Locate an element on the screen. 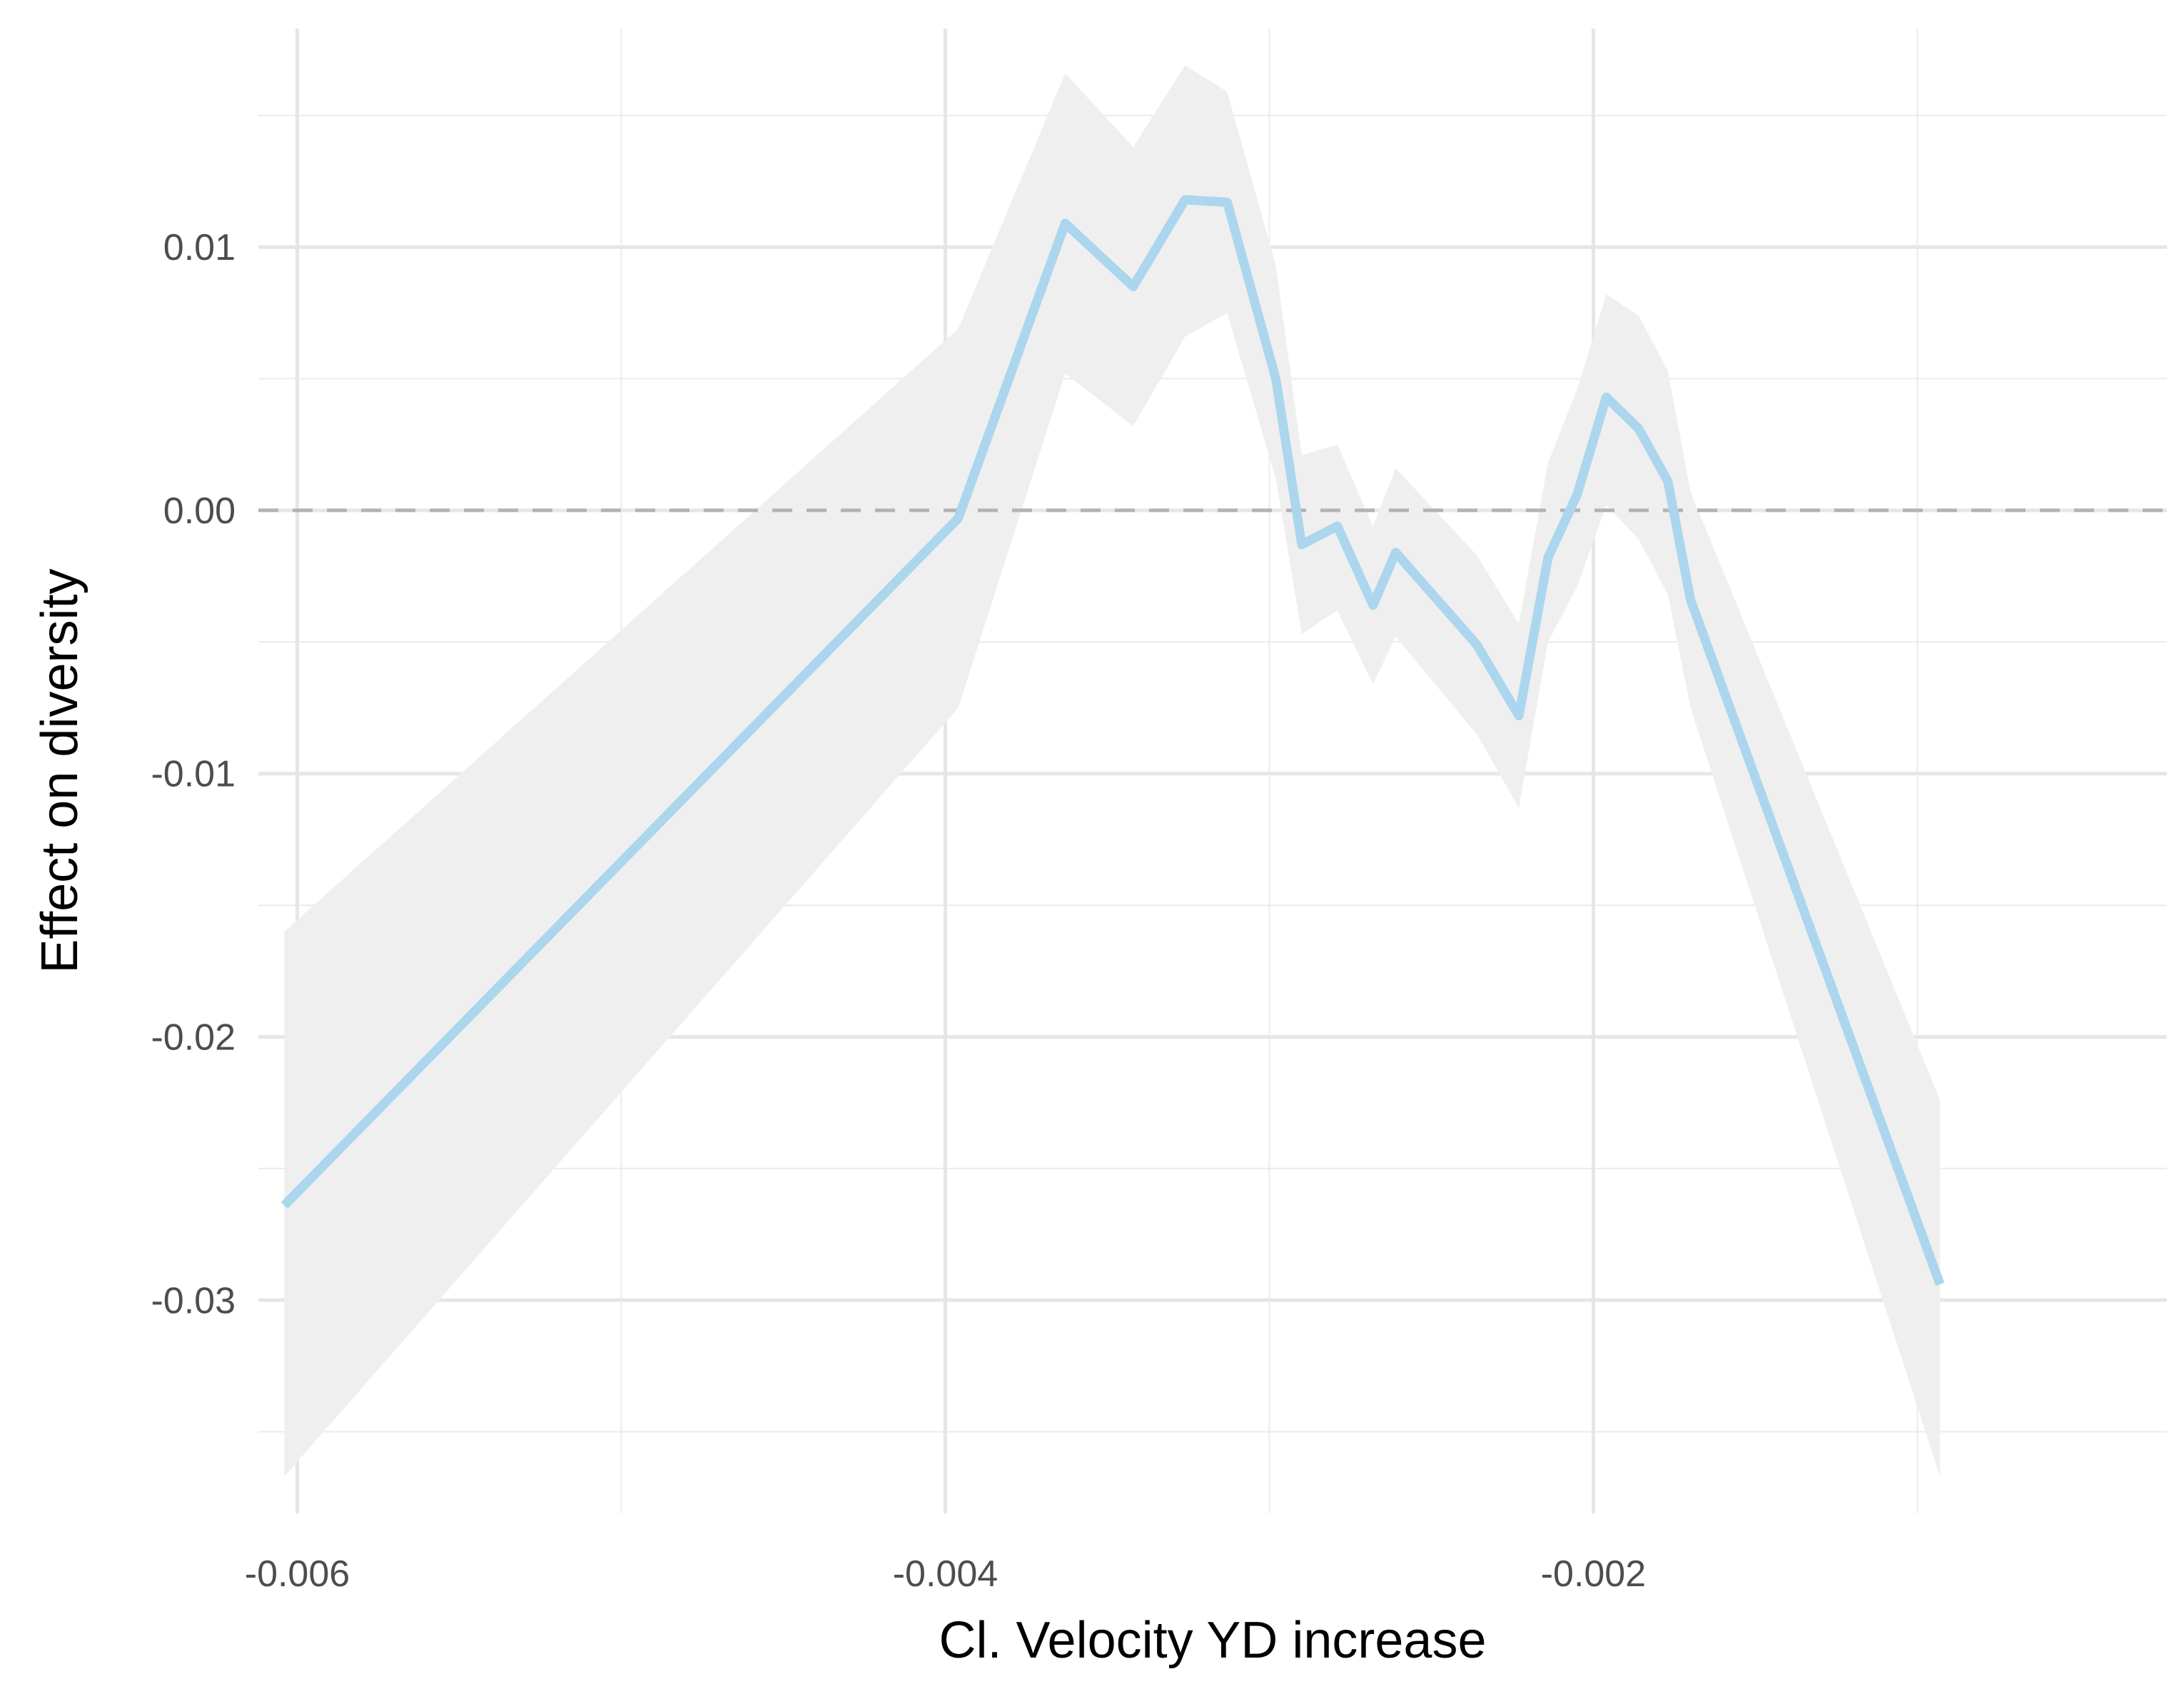  x-tick-label: -0.006 is located at coordinates (297, 1574).